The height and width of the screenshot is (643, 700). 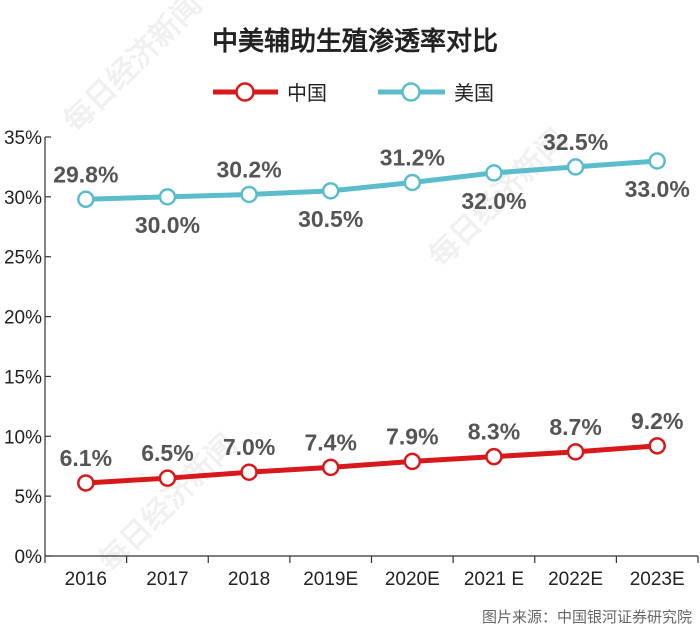 I want to click on x-tick-label: 2020E, so click(x=412, y=579).